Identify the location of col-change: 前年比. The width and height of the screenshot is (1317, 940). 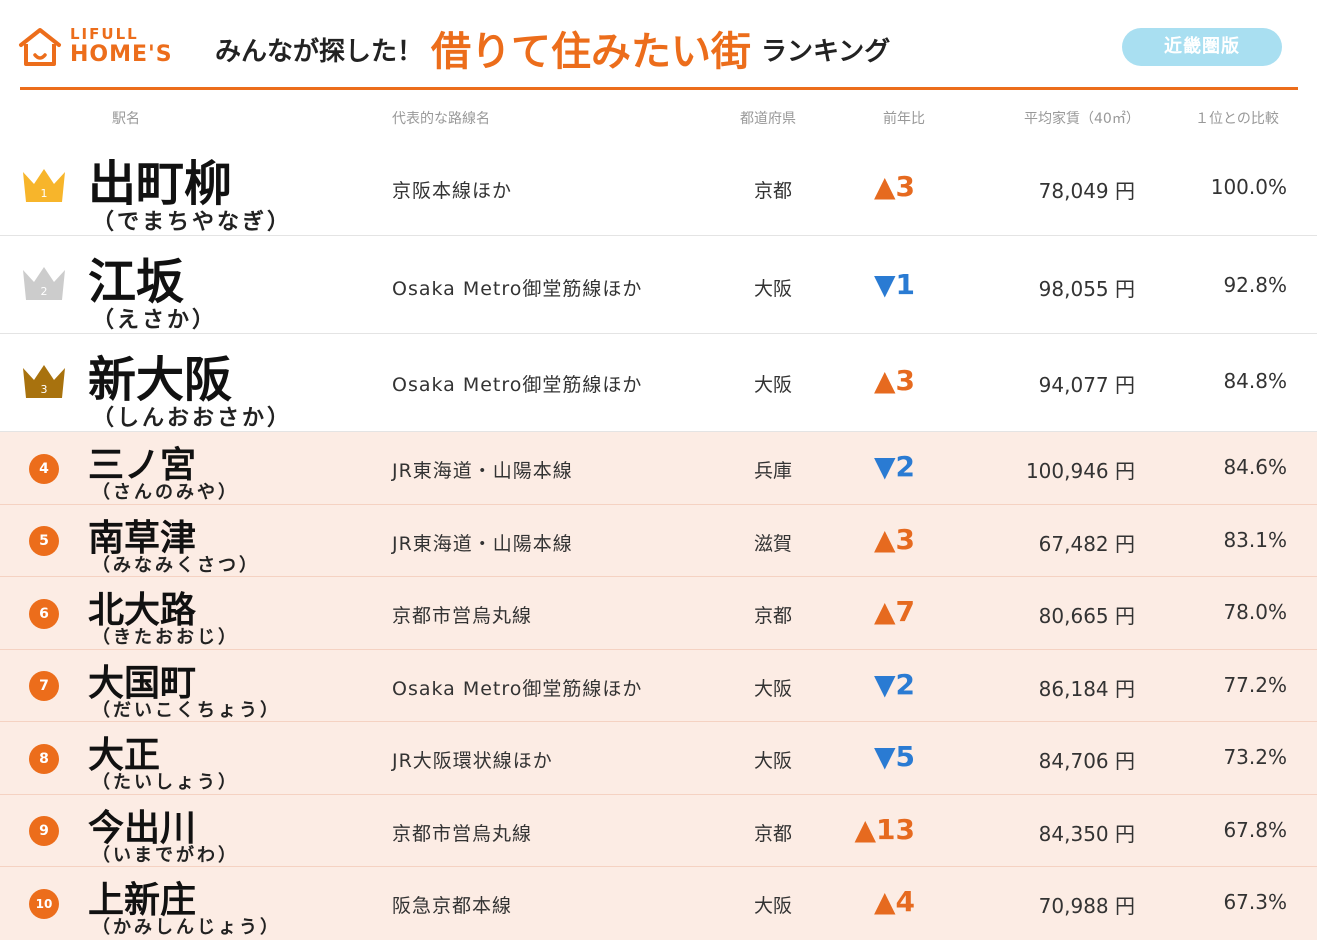
(904, 119).